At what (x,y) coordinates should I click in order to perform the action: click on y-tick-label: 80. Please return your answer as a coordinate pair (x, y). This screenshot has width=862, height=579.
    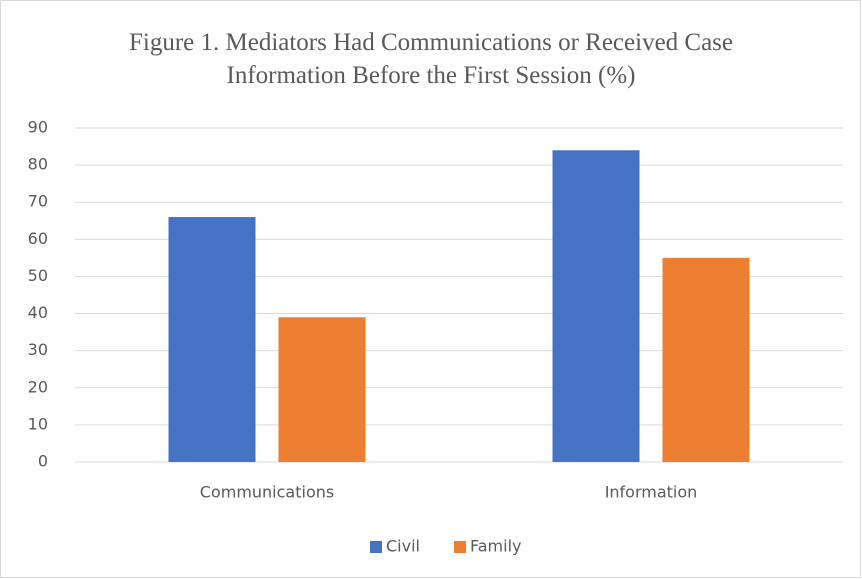
    Looking at the image, I should click on (38, 164).